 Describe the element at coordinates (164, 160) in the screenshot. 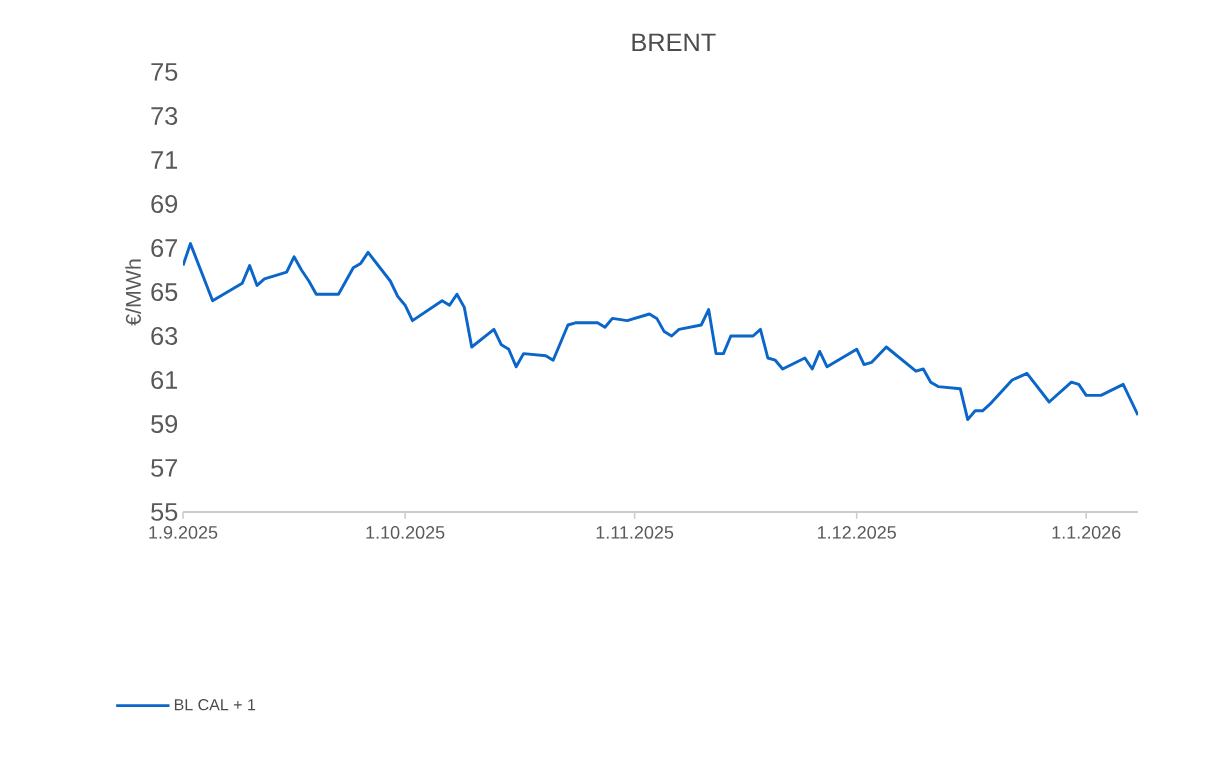

I see `y-tick-label: 71` at that location.